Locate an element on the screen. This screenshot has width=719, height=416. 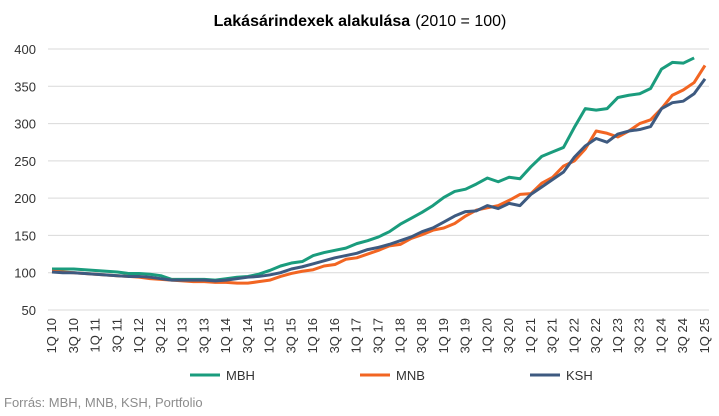
x-tick-label: 3Q 15 is located at coordinates (290, 335).